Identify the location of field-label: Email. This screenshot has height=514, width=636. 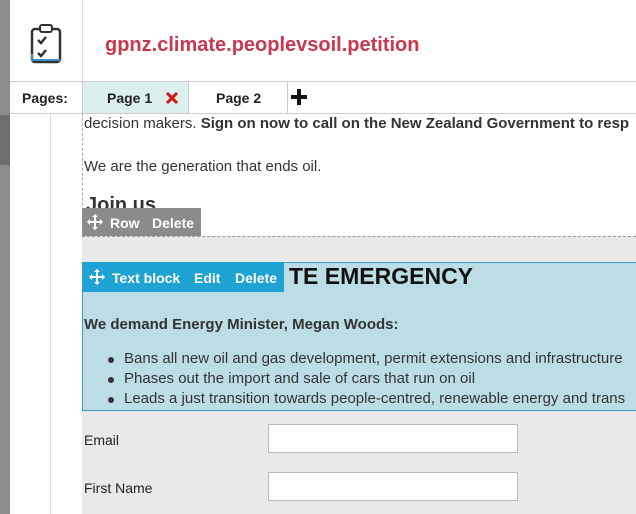
(102, 440).